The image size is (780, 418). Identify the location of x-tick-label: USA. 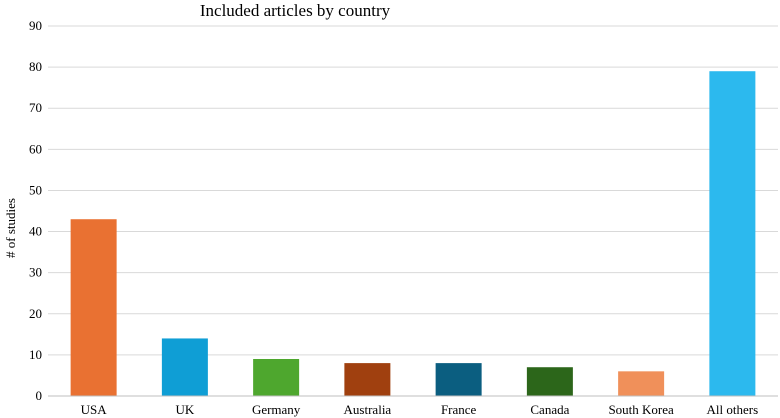
(94, 409).